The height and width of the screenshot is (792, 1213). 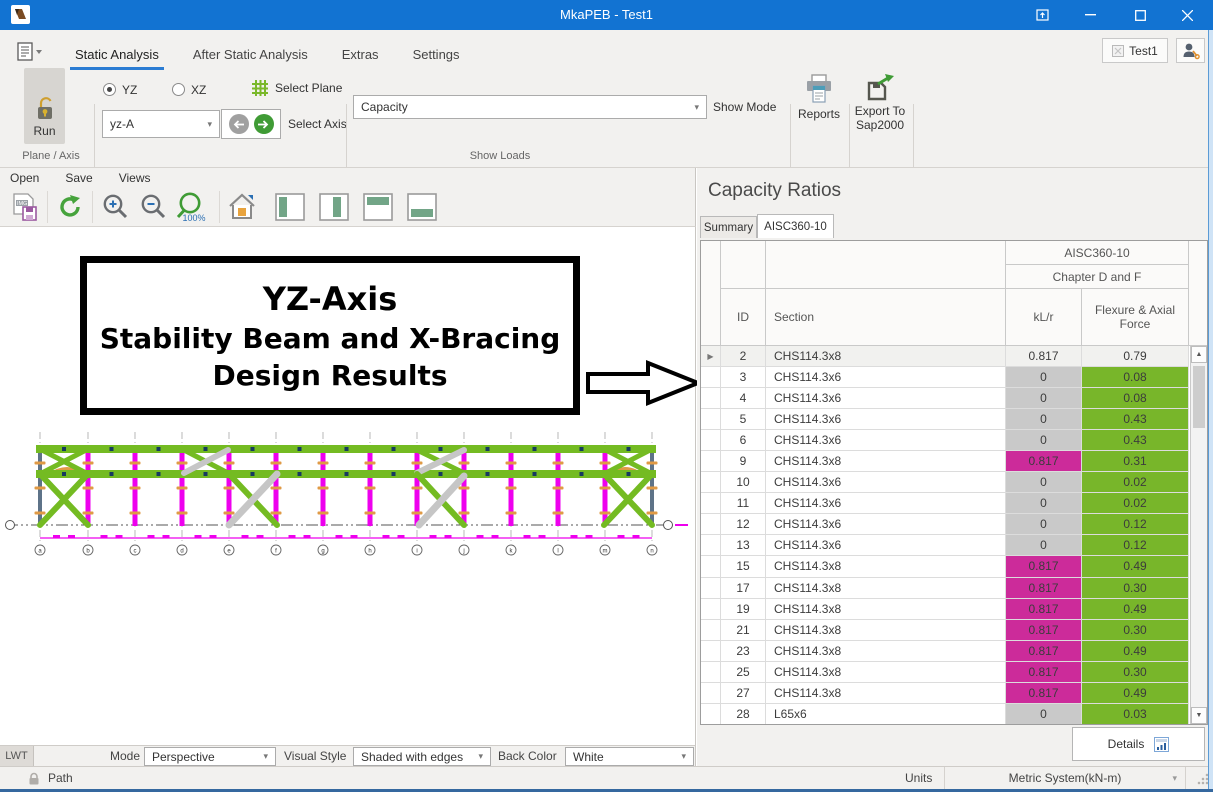 I want to click on zoom-in-button, so click(x=115, y=207).